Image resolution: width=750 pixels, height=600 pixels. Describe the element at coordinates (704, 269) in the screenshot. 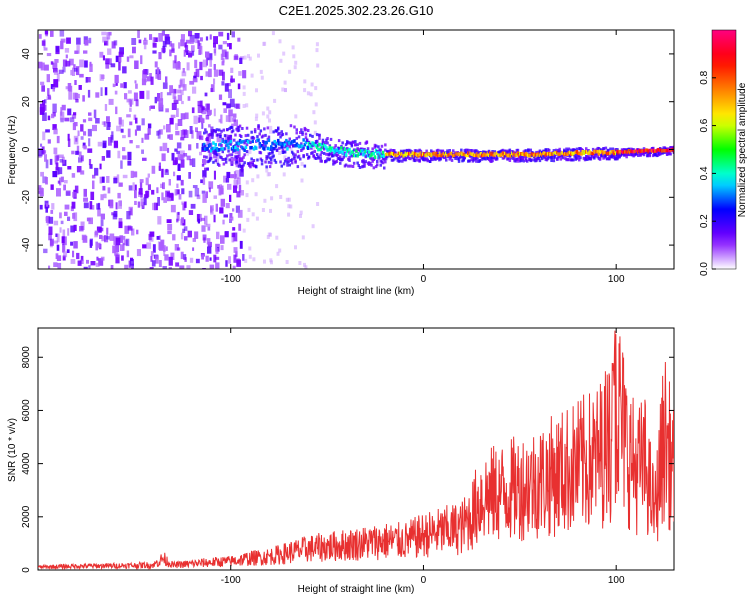

I see `colorbar-tick-label: 0.0` at that location.